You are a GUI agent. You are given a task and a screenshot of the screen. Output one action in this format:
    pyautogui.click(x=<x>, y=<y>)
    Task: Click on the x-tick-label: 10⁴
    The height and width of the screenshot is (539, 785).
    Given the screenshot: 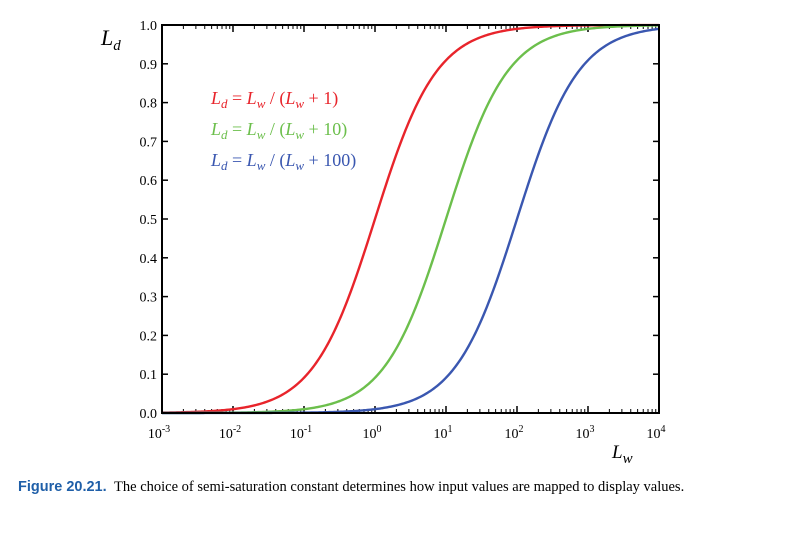 What is the action you would take?
    pyautogui.click(x=656, y=433)
    